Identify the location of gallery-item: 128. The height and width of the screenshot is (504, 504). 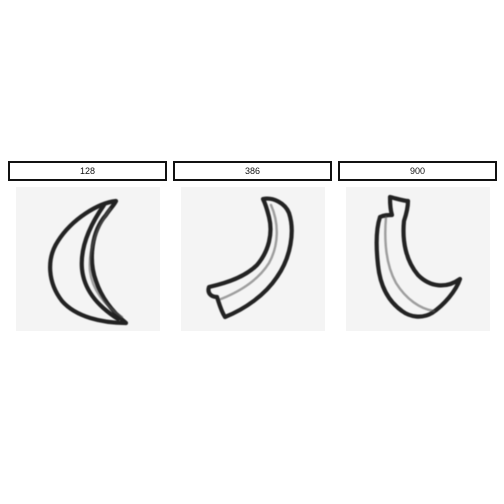
(87, 246).